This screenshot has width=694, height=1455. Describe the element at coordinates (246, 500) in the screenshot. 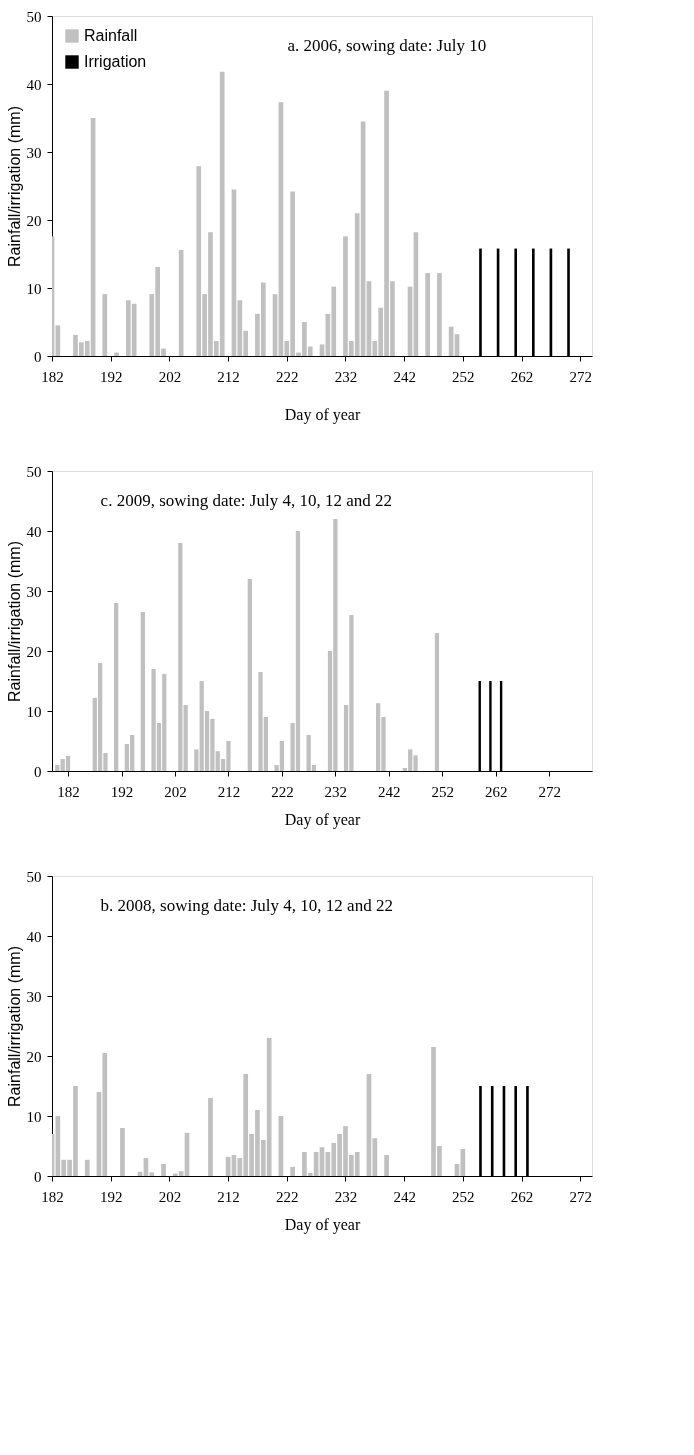

I see `annotation: c. 2009, sowing date: July 4, 10, 12 and 22` at that location.